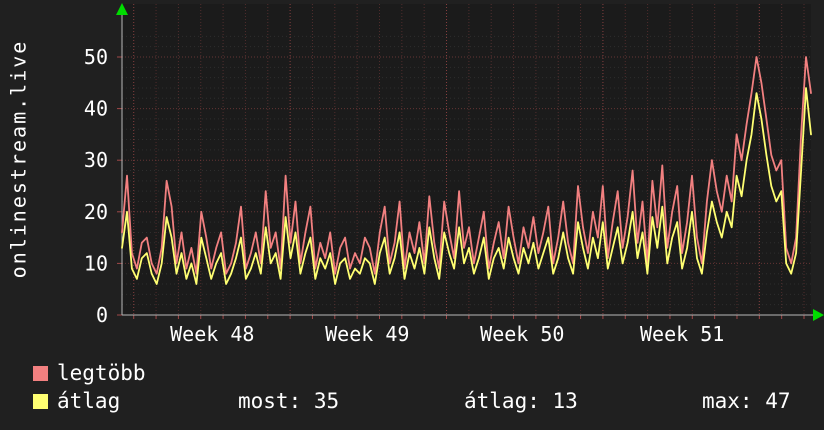  What do you see at coordinates (778, 401) in the screenshot?
I see `stat-max-value: 47` at bounding box center [778, 401].